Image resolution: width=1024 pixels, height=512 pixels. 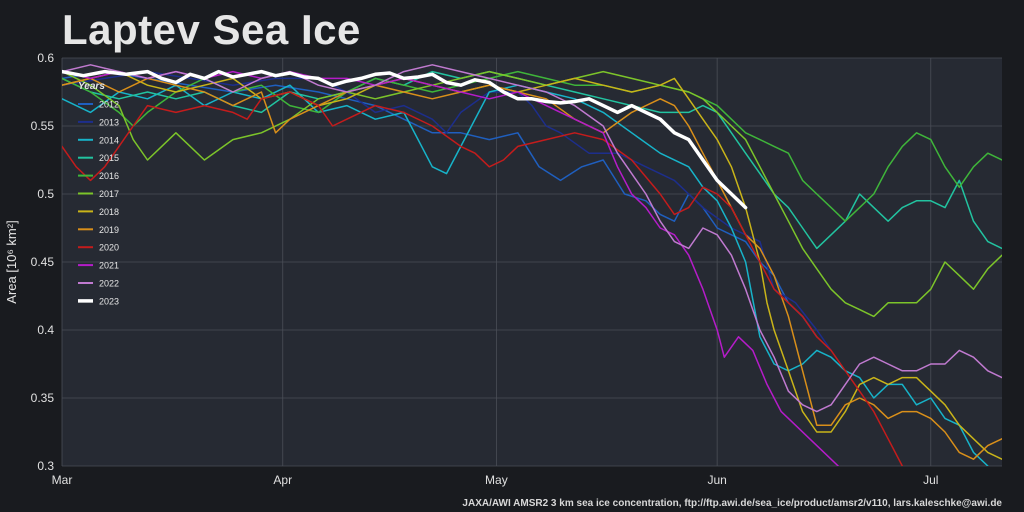 I want to click on legend-label-2021: 2021, so click(x=109, y=266).